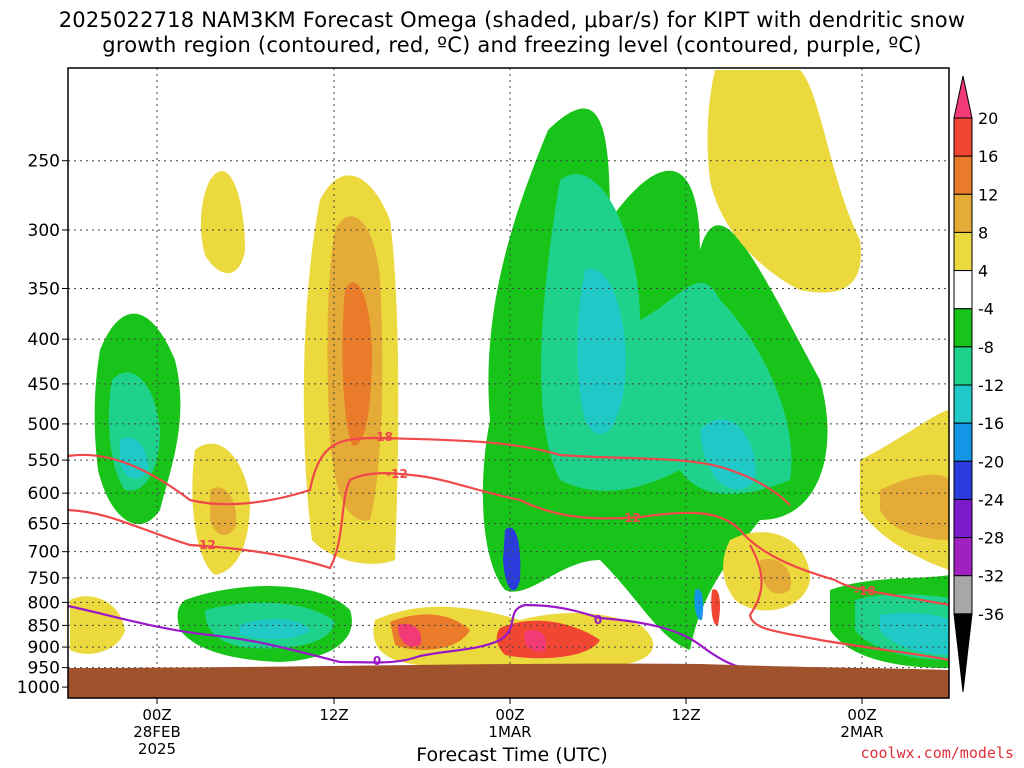 The image size is (1024, 768). I want to click on omega-neg-core-a, so click(512, 559).